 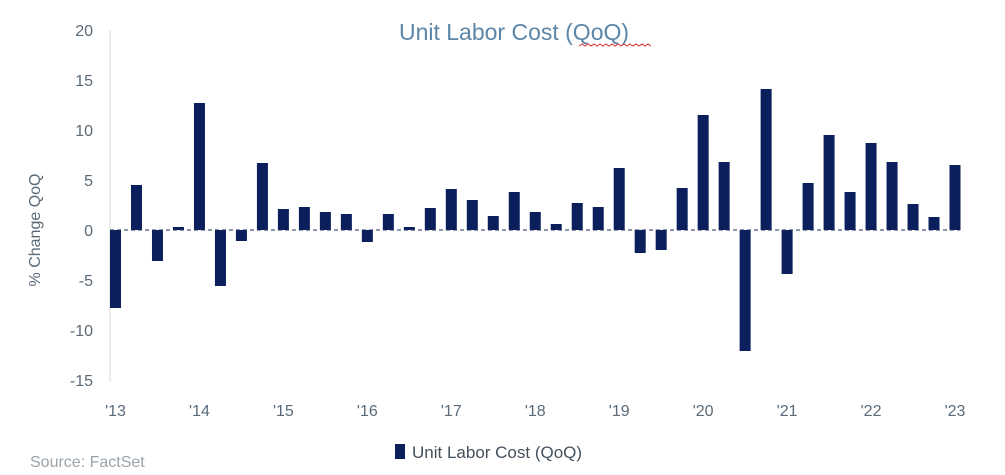 What do you see at coordinates (88, 231) in the screenshot?
I see `y-tick-label: 0` at bounding box center [88, 231].